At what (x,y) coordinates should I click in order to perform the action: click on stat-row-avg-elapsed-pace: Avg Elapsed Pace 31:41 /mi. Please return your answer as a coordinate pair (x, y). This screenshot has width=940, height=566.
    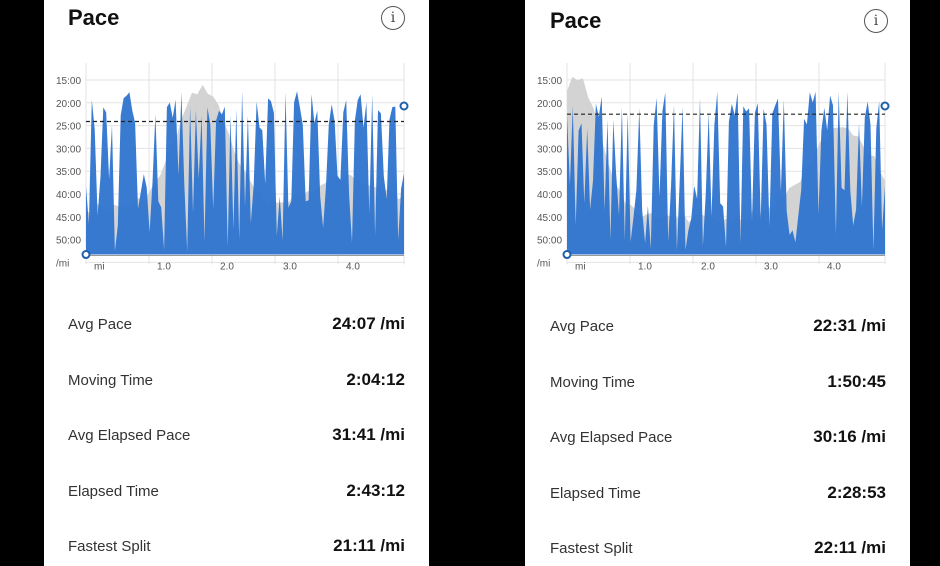
    Looking at the image, I should click on (236, 435).